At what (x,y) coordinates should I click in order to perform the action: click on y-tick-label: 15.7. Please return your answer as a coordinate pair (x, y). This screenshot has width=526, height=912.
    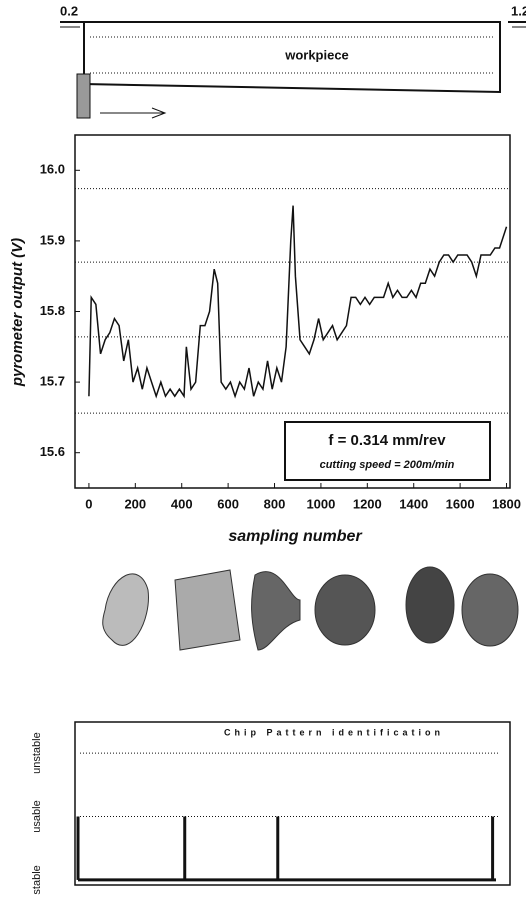
    Looking at the image, I should click on (52, 381).